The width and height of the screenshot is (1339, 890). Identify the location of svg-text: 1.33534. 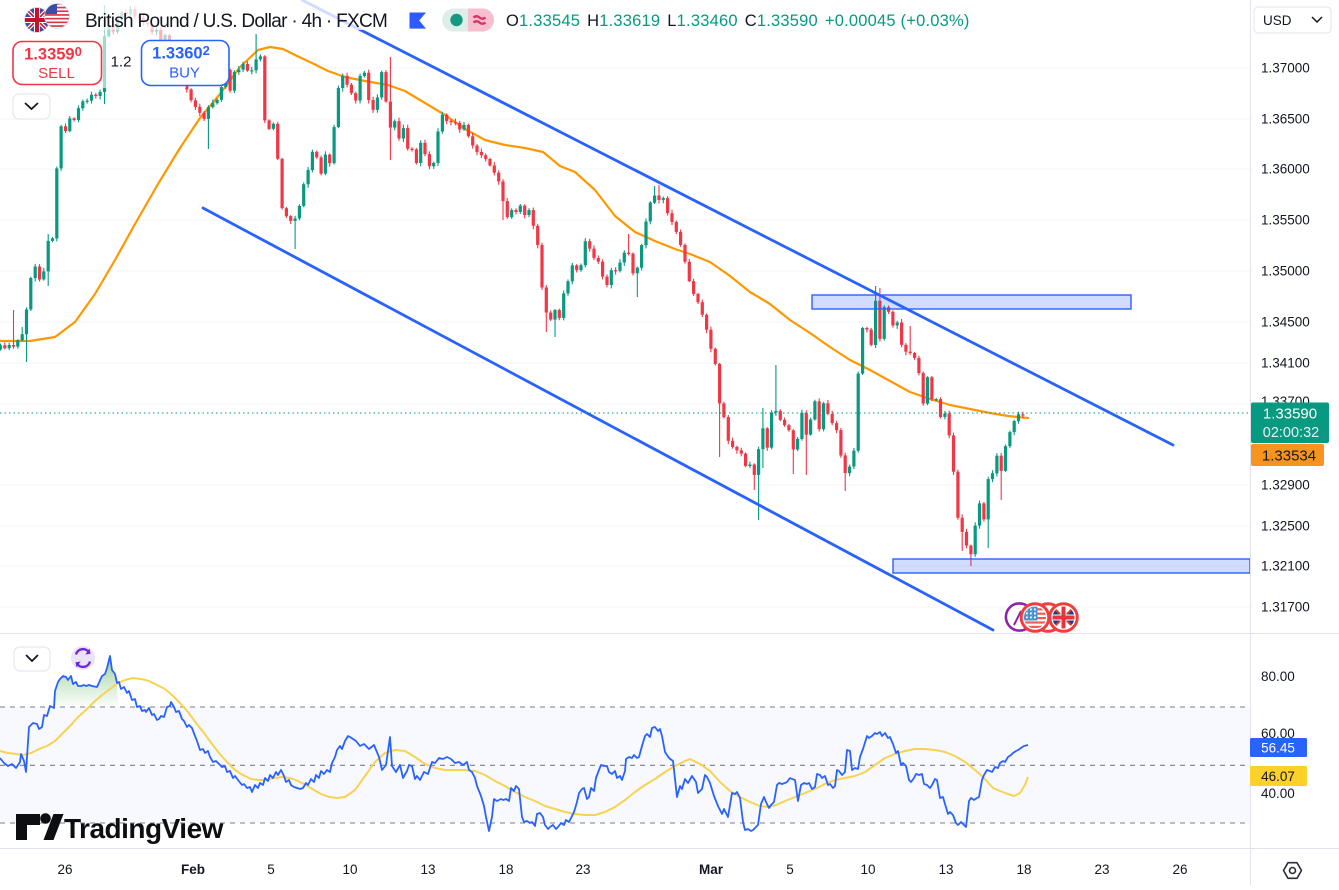
(1289, 456).